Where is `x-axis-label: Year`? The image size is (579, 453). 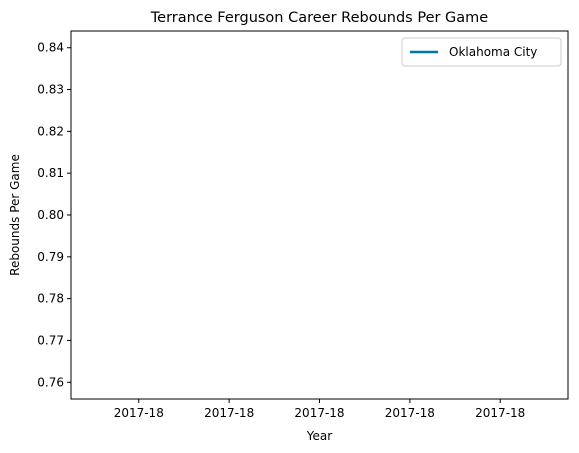
x-axis-label: Year is located at coordinates (319, 436).